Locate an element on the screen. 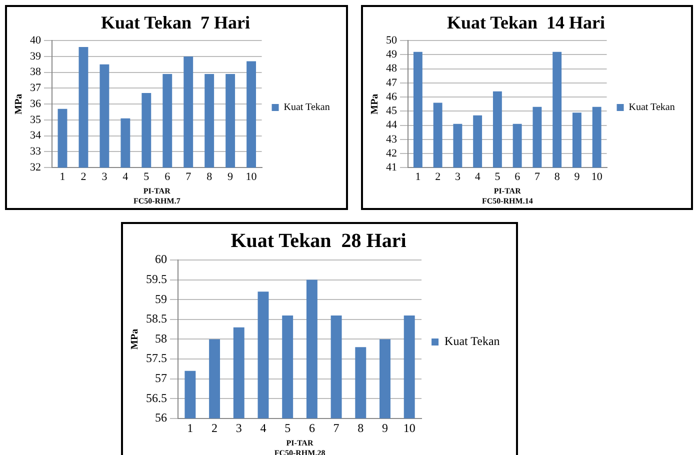 This screenshot has width=695, height=455. y-tick-label: 33 is located at coordinates (36, 152).